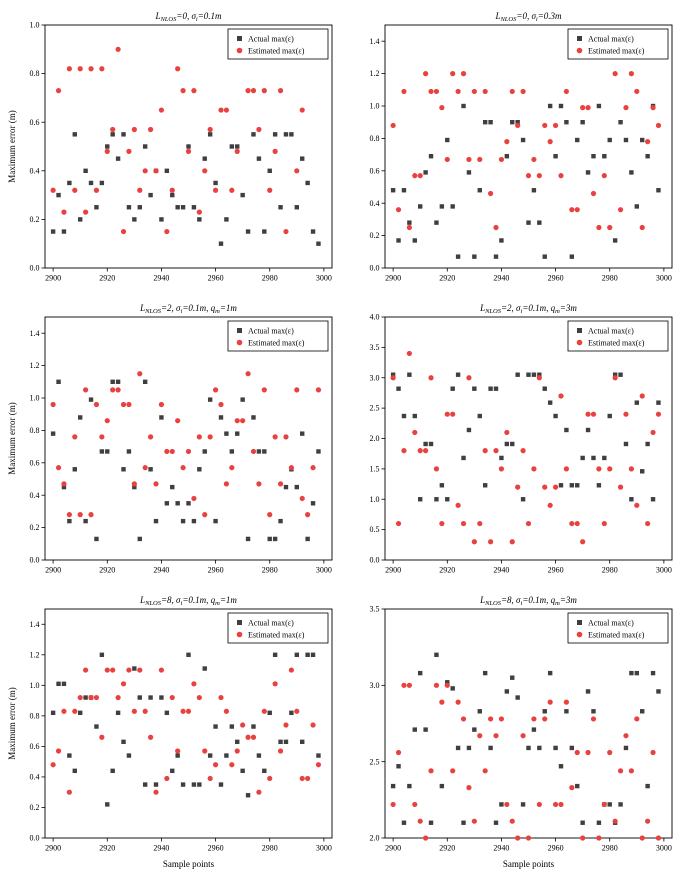 This screenshot has height=883, width=685. Describe the element at coordinates (53, 570) in the screenshot. I see `x-tick-label: 2900` at that location.